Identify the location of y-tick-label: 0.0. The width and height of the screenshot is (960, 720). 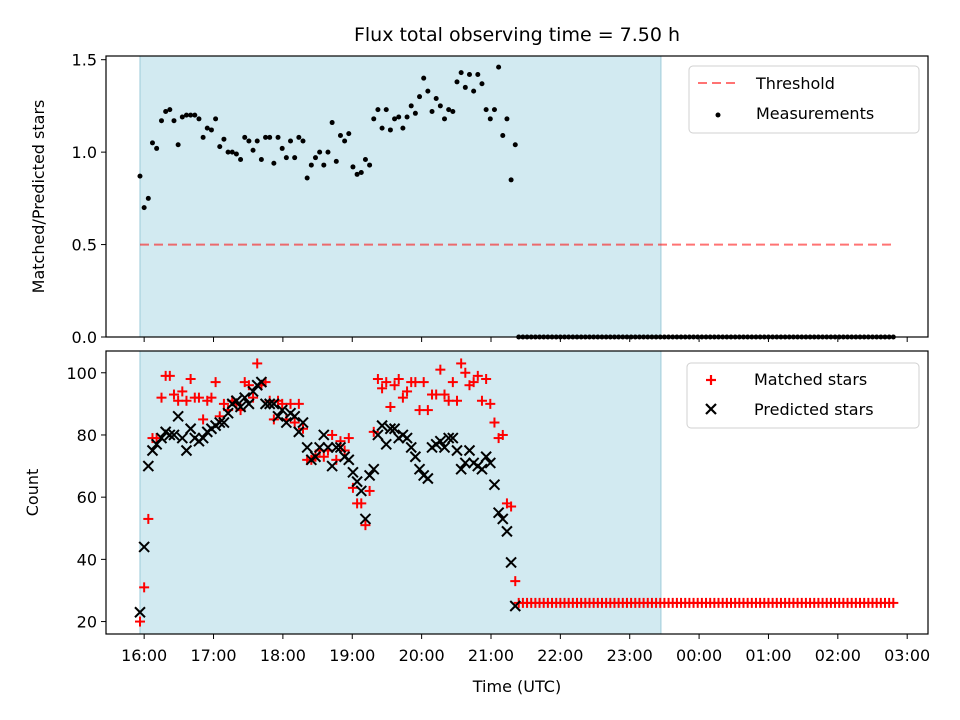
(84, 337).